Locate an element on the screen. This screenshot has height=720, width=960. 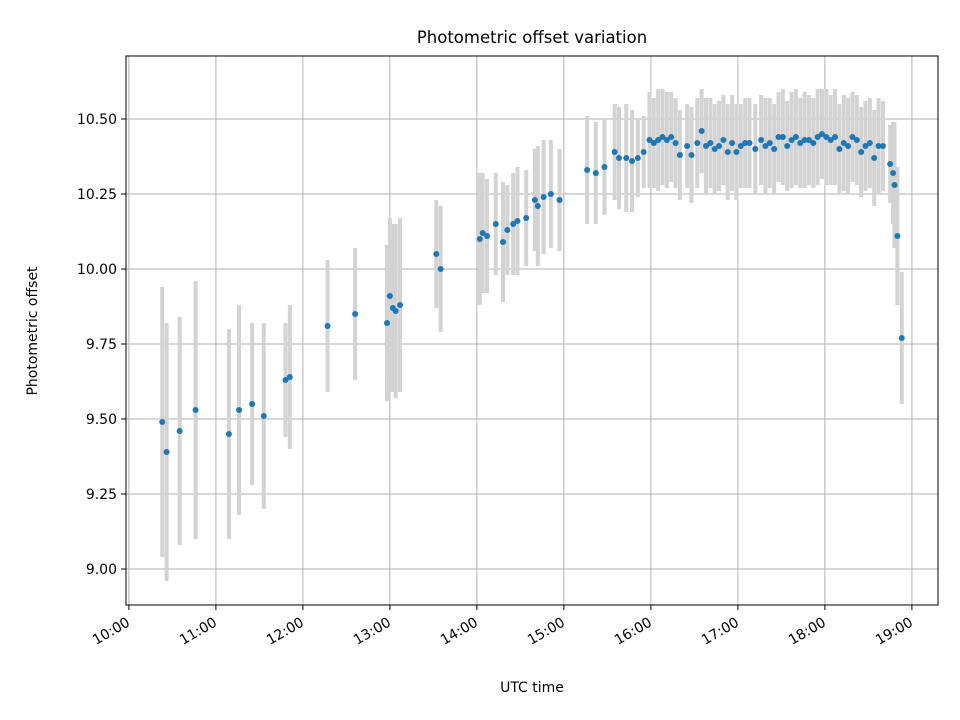
x-tick-label: 13:00 is located at coordinates (372, 632).